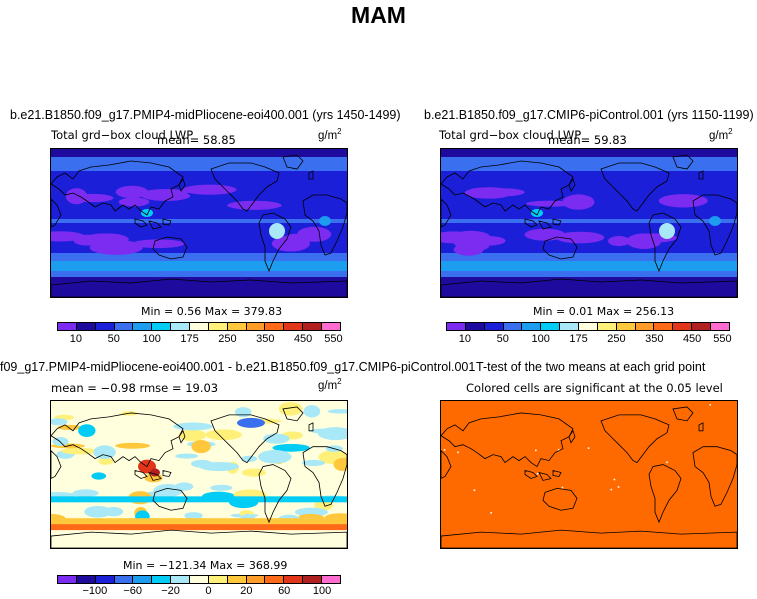  What do you see at coordinates (715, 221) in the screenshot?
I see `congo-lwp` at bounding box center [715, 221].